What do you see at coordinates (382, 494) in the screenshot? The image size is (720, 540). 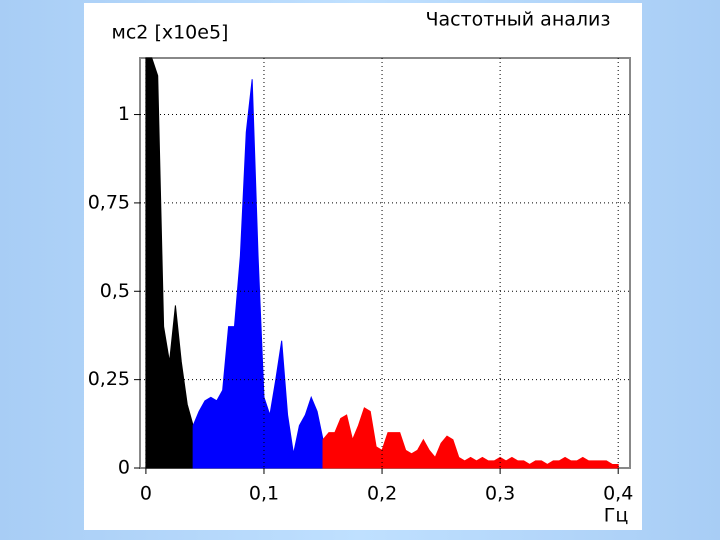 I see `x-tick-label: 0,2` at bounding box center [382, 494].